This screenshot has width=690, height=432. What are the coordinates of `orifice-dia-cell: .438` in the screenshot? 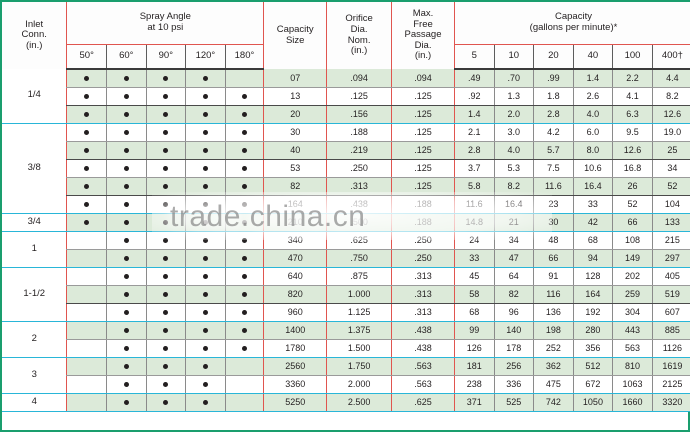 It's located at (359, 204).